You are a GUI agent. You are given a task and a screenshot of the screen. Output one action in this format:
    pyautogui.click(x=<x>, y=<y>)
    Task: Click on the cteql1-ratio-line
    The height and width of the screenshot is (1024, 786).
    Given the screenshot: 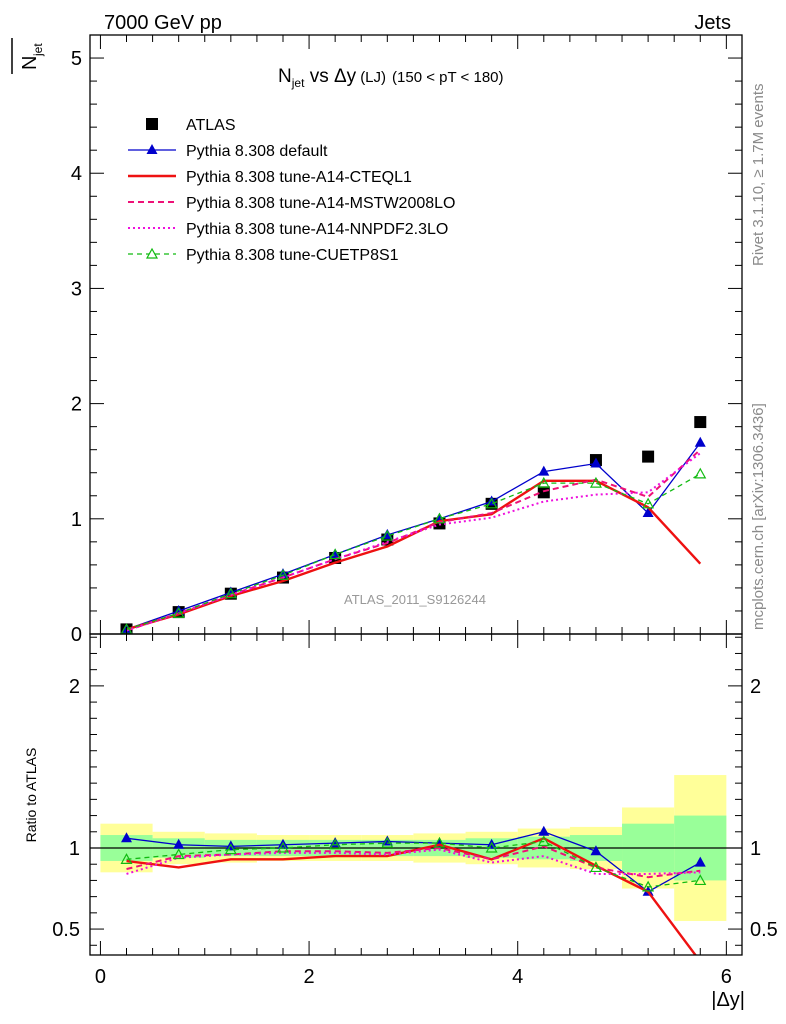 What is the action you would take?
    pyautogui.click(x=411, y=895)
    